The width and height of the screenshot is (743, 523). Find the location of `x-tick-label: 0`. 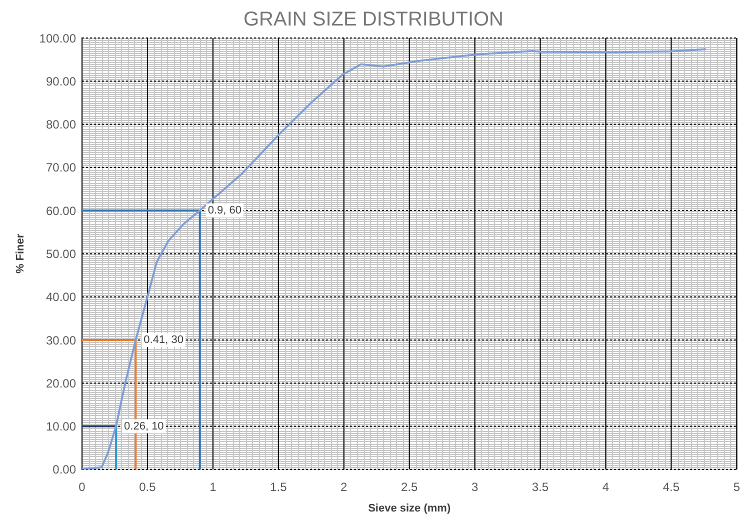

x-tick-label: 0 is located at coordinates (82, 487).